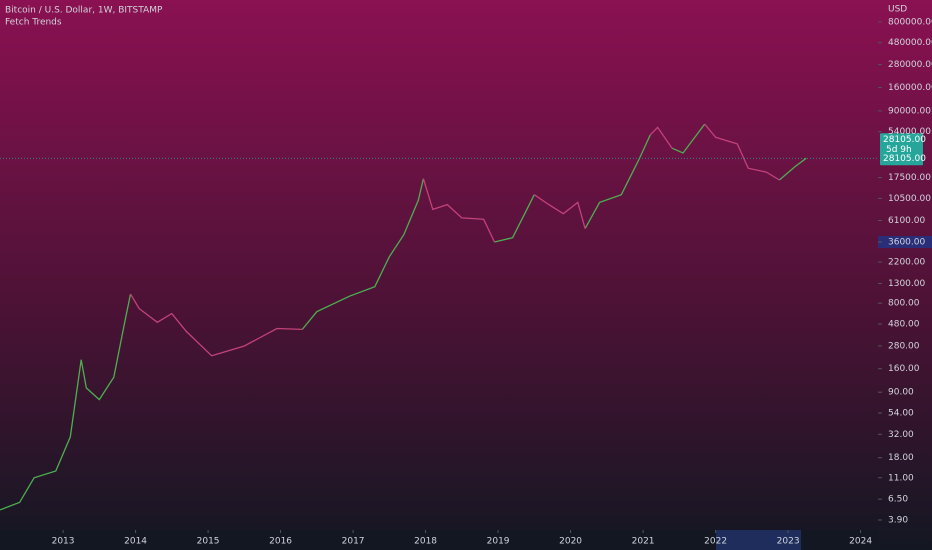 This screenshot has height=550, width=932. I want to click on y-tick-label: 3600.00, so click(906, 242).